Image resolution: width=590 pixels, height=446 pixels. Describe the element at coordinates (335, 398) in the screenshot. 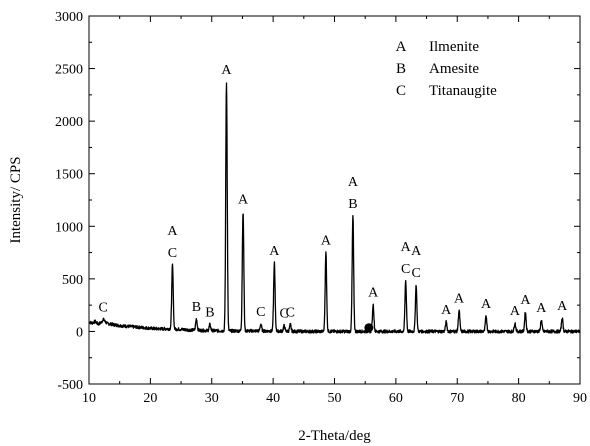

I see `x-tick-label: 50` at that location.